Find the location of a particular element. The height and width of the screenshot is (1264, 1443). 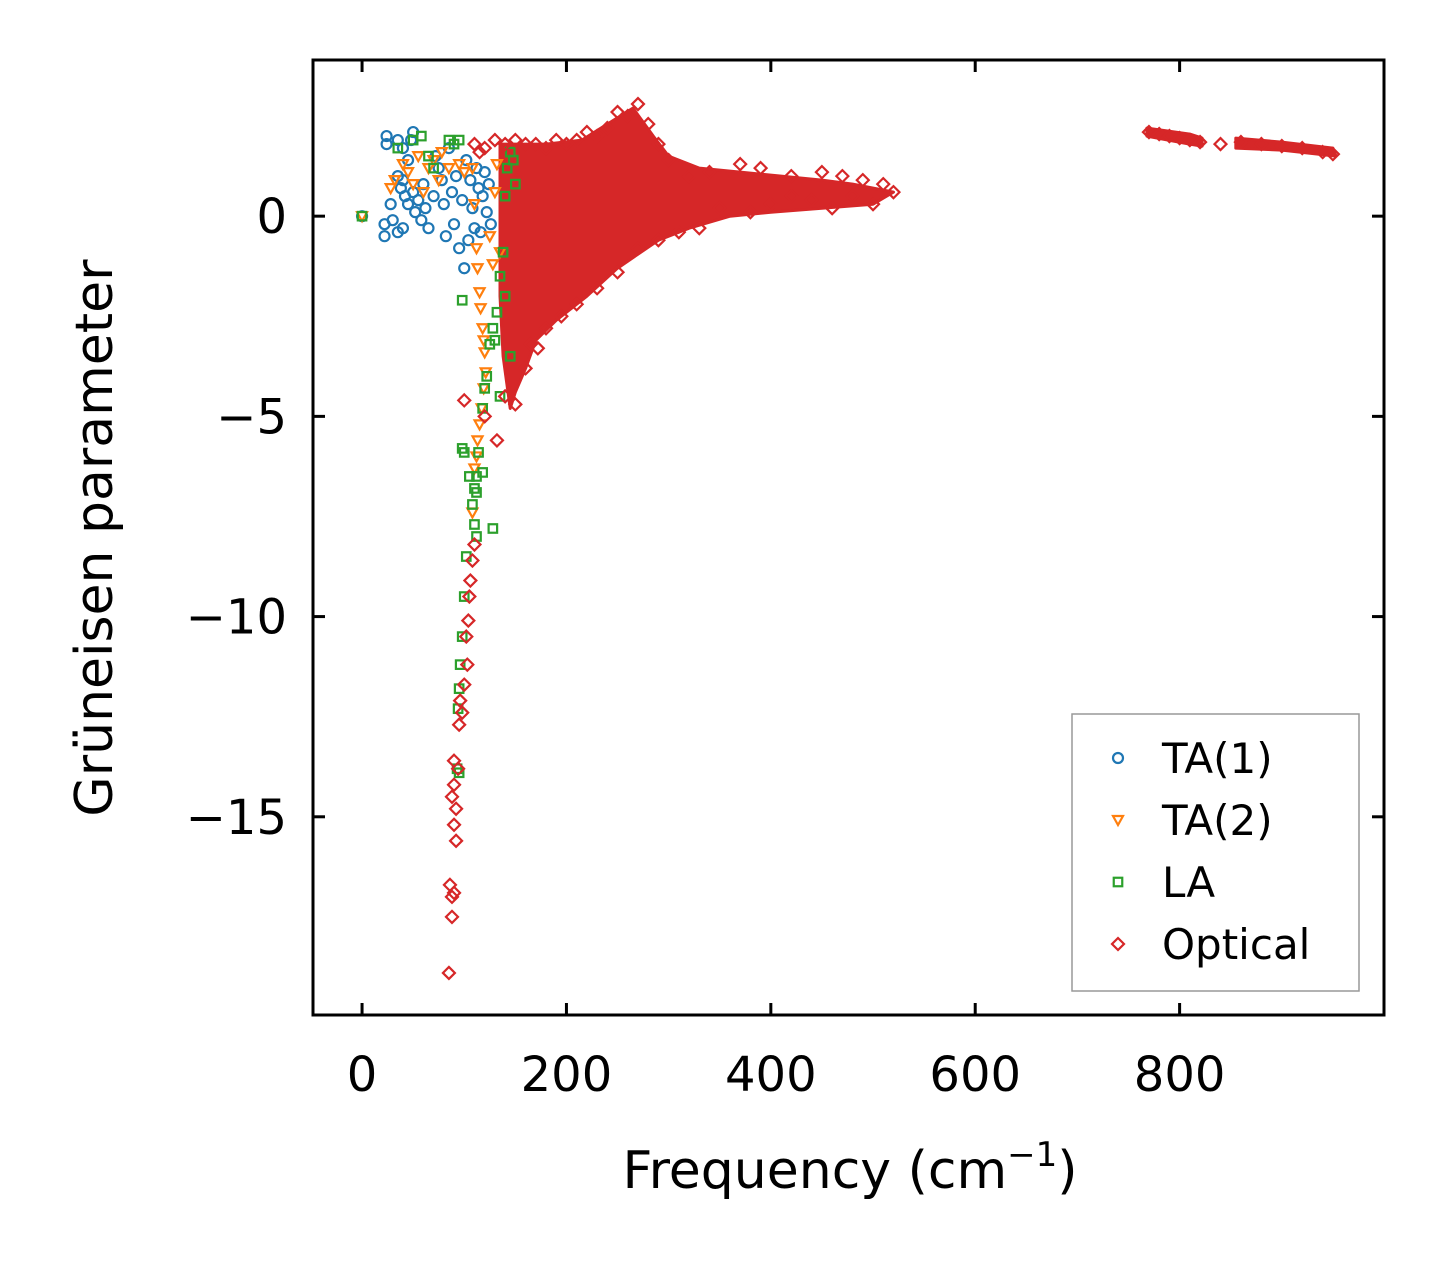

x-tick-label-4: 800 is located at coordinates (1180, 1075).